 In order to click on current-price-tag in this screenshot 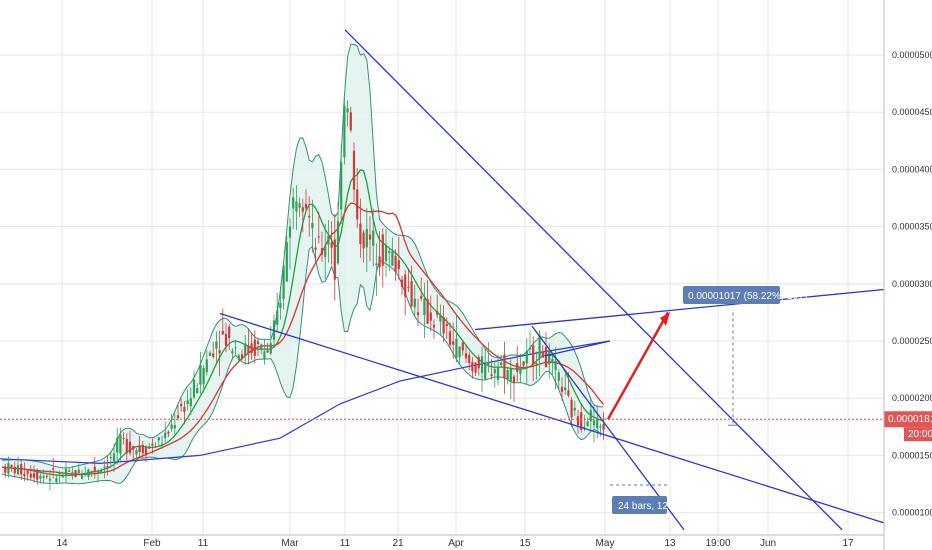, I will do `click(908, 419)`.